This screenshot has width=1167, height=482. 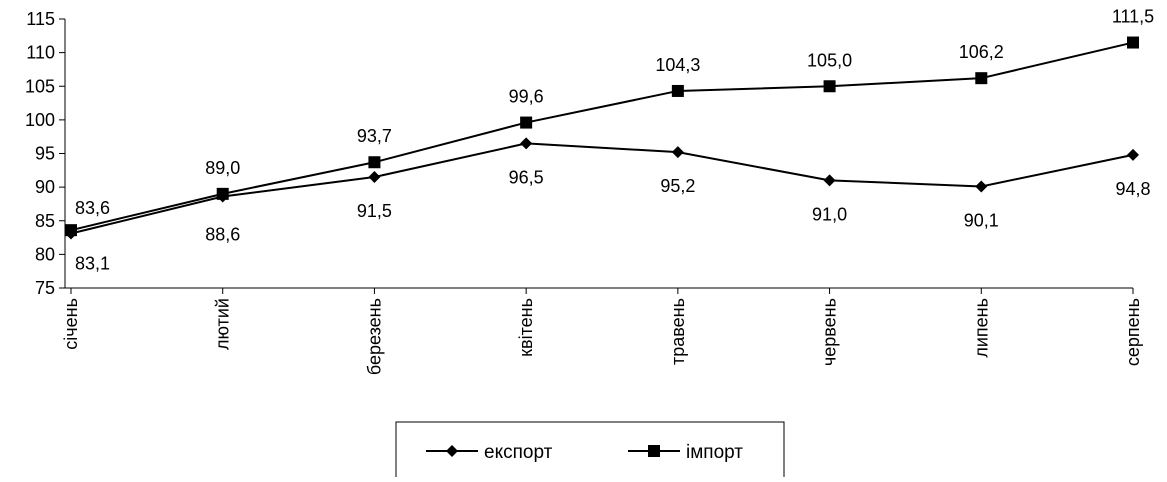 I want to click on x-tick-label: червень, so click(x=830, y=332).